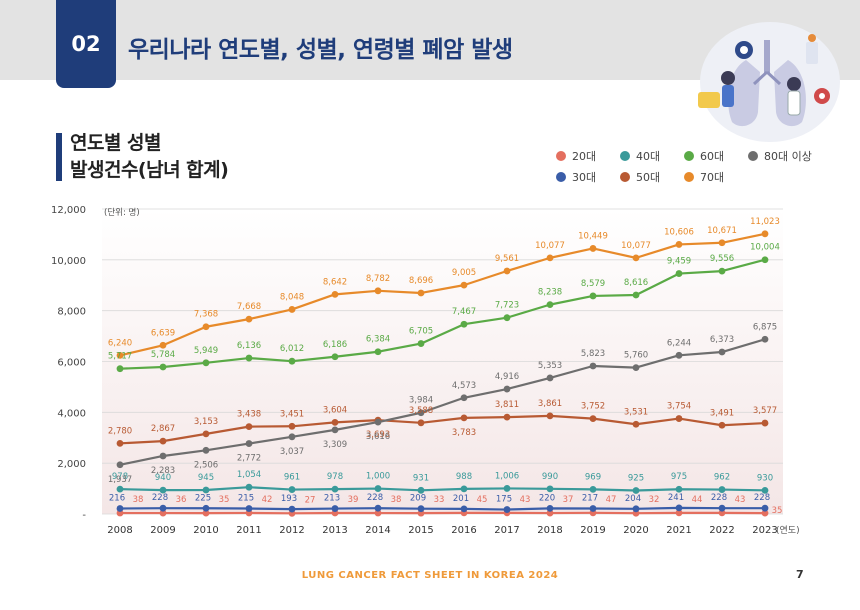 This screenshot has width=860, height=610. What do you see at coordinates (464, 433) in the screenshot?
I see `data-label: 3,783` at bounding box center [464, 433].